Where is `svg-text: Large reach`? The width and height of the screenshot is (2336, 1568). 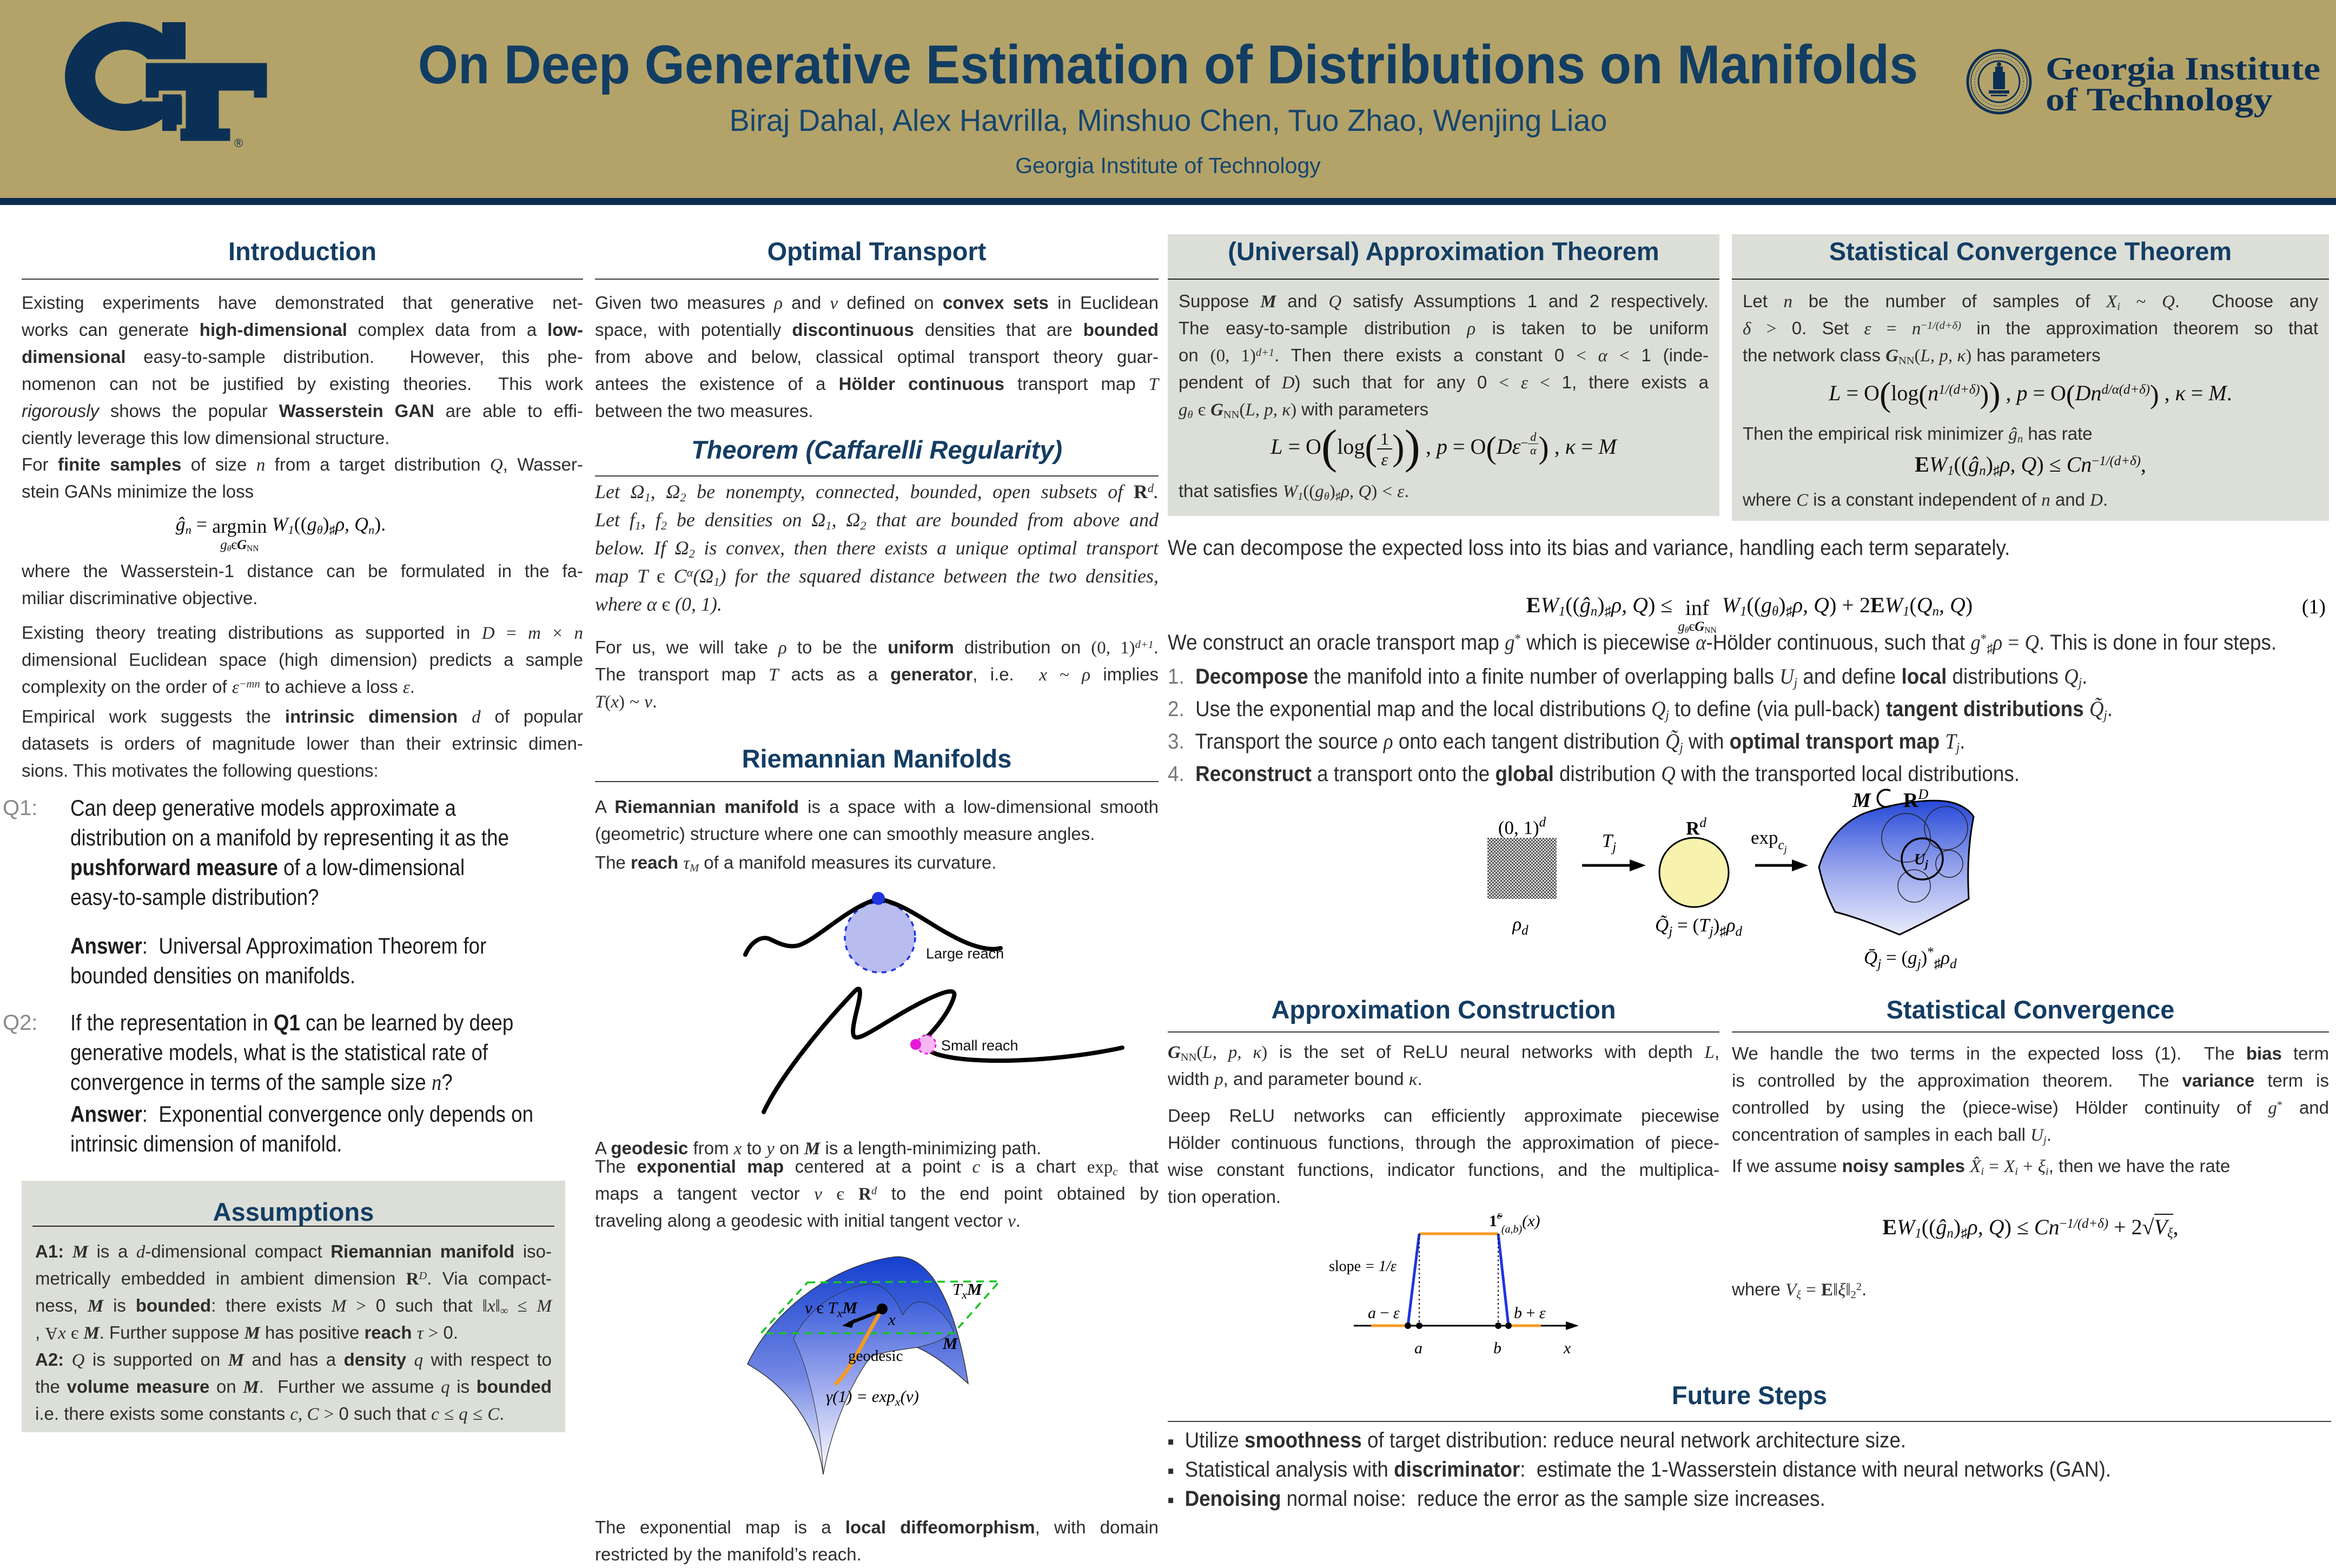 svg-text: Large reach is located at coordinates (965, 953).